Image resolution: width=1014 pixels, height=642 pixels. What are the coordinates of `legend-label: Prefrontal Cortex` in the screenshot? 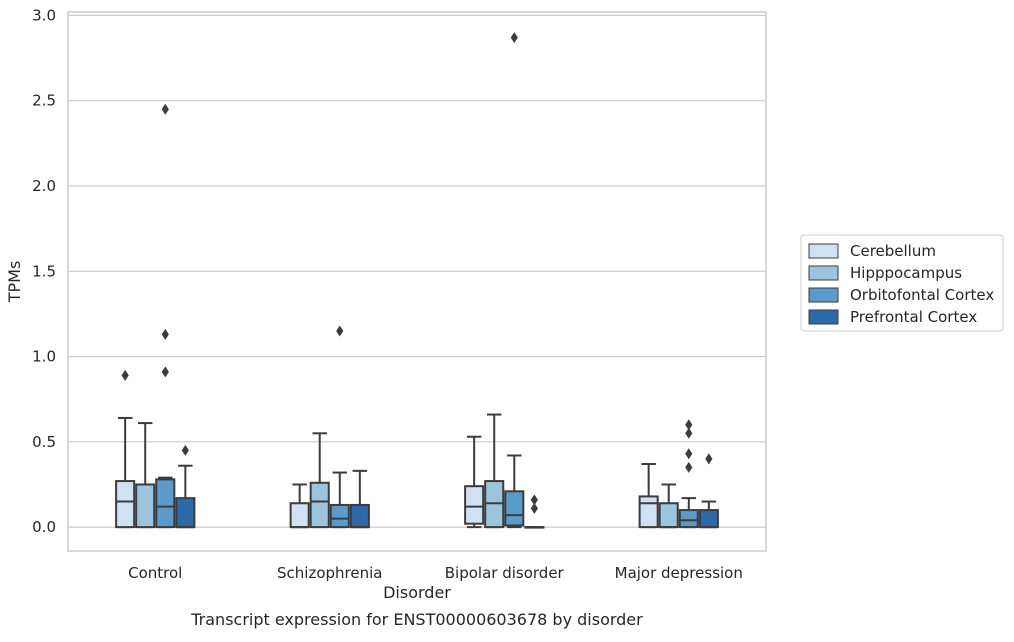 It's located at (913, 317).